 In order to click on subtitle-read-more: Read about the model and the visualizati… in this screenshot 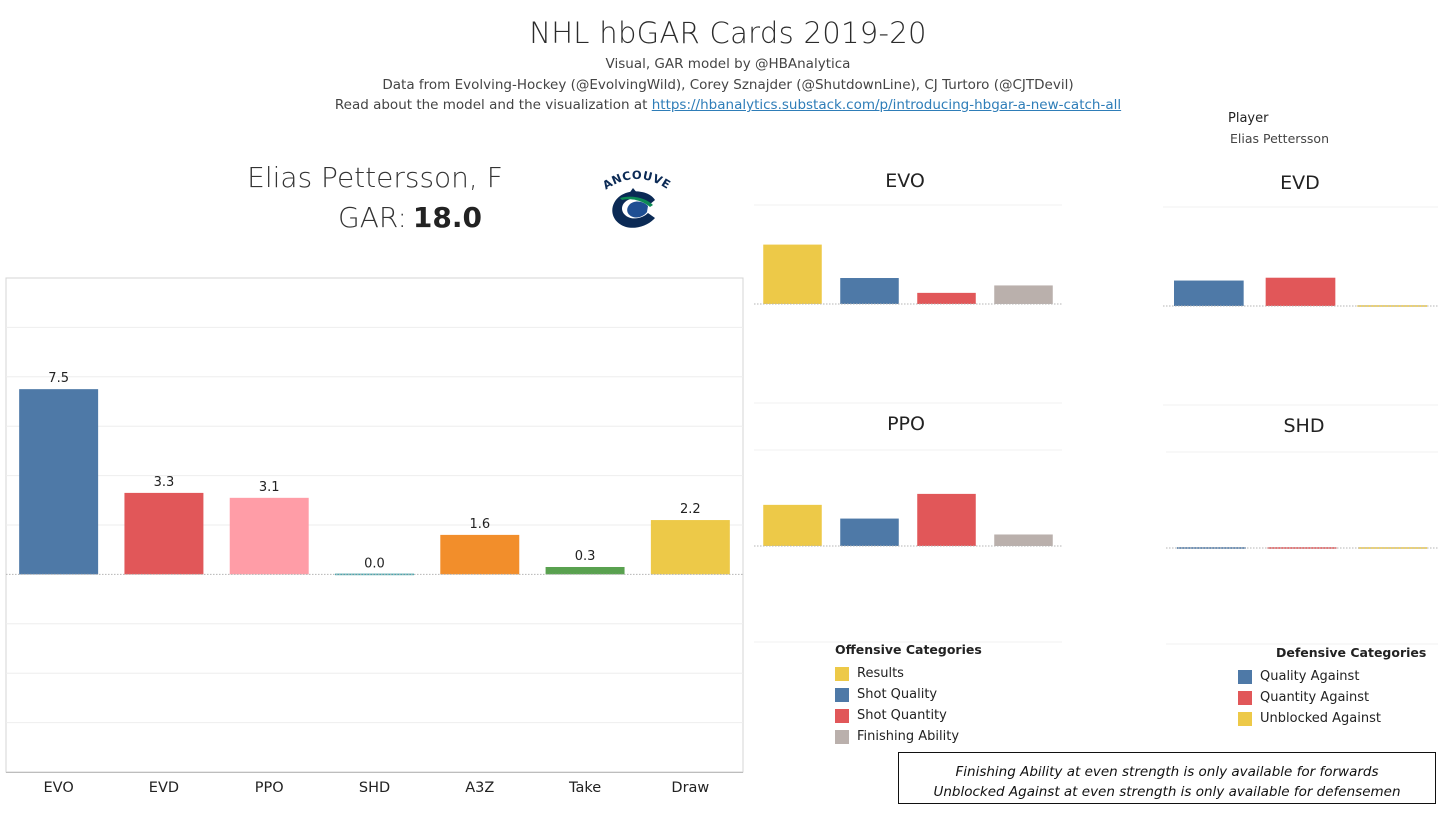, I will do `click(728, 105)`.